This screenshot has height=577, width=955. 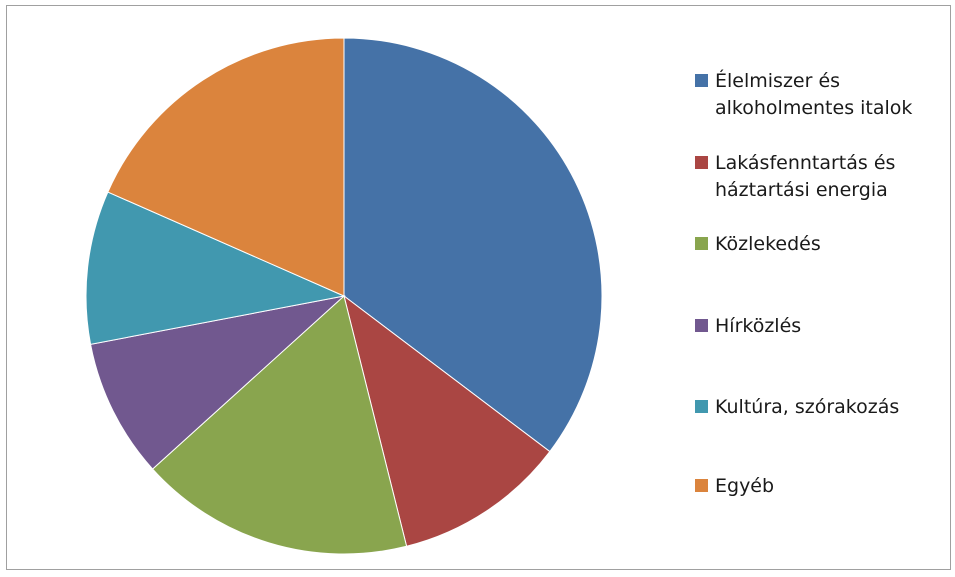 I want to click on legend-item-kultura: Kultúra, szórakozás, so click(x=822, y=407).